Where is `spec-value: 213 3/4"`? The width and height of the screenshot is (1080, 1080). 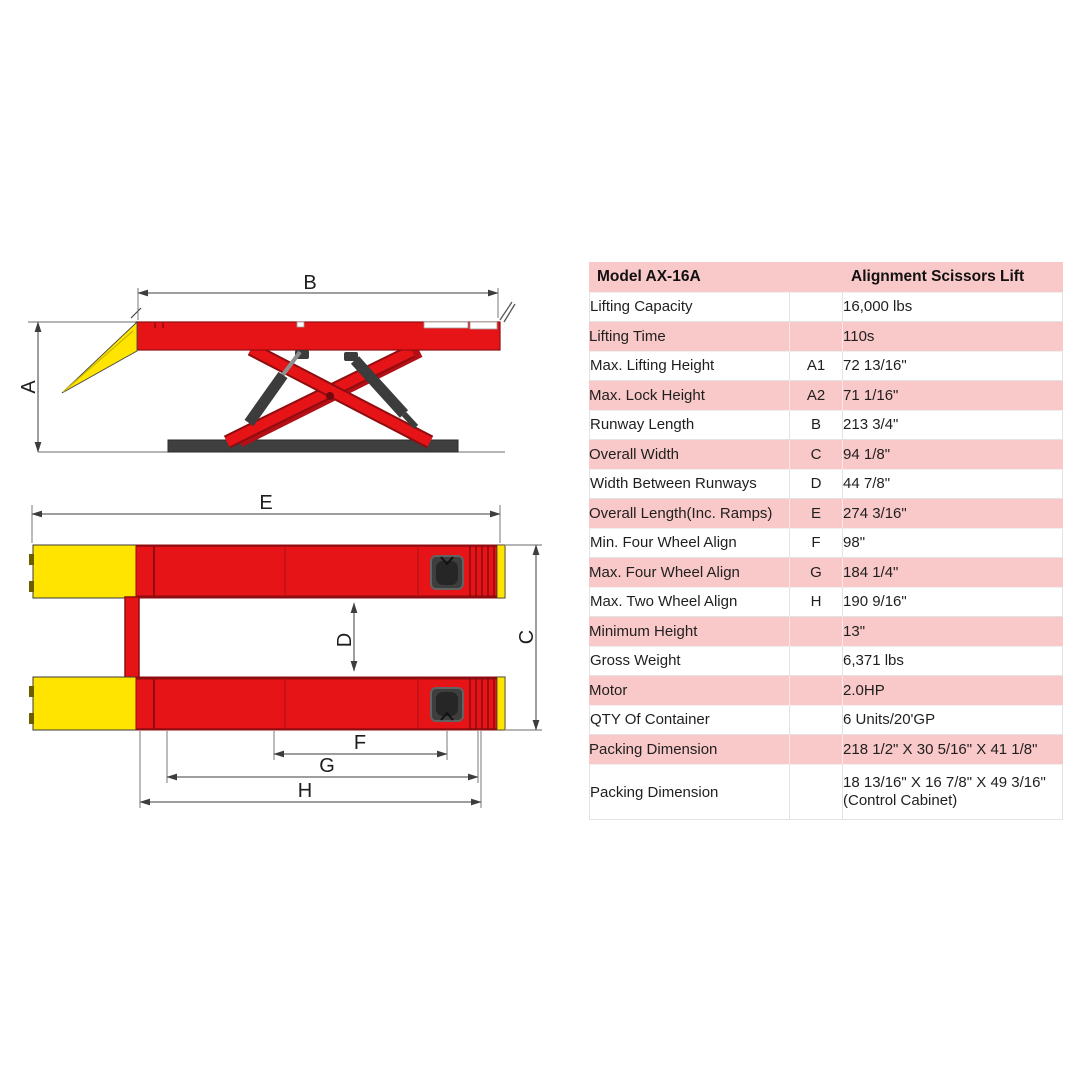 spec-value: 213 3/4" is located at coordinates (953, 425).